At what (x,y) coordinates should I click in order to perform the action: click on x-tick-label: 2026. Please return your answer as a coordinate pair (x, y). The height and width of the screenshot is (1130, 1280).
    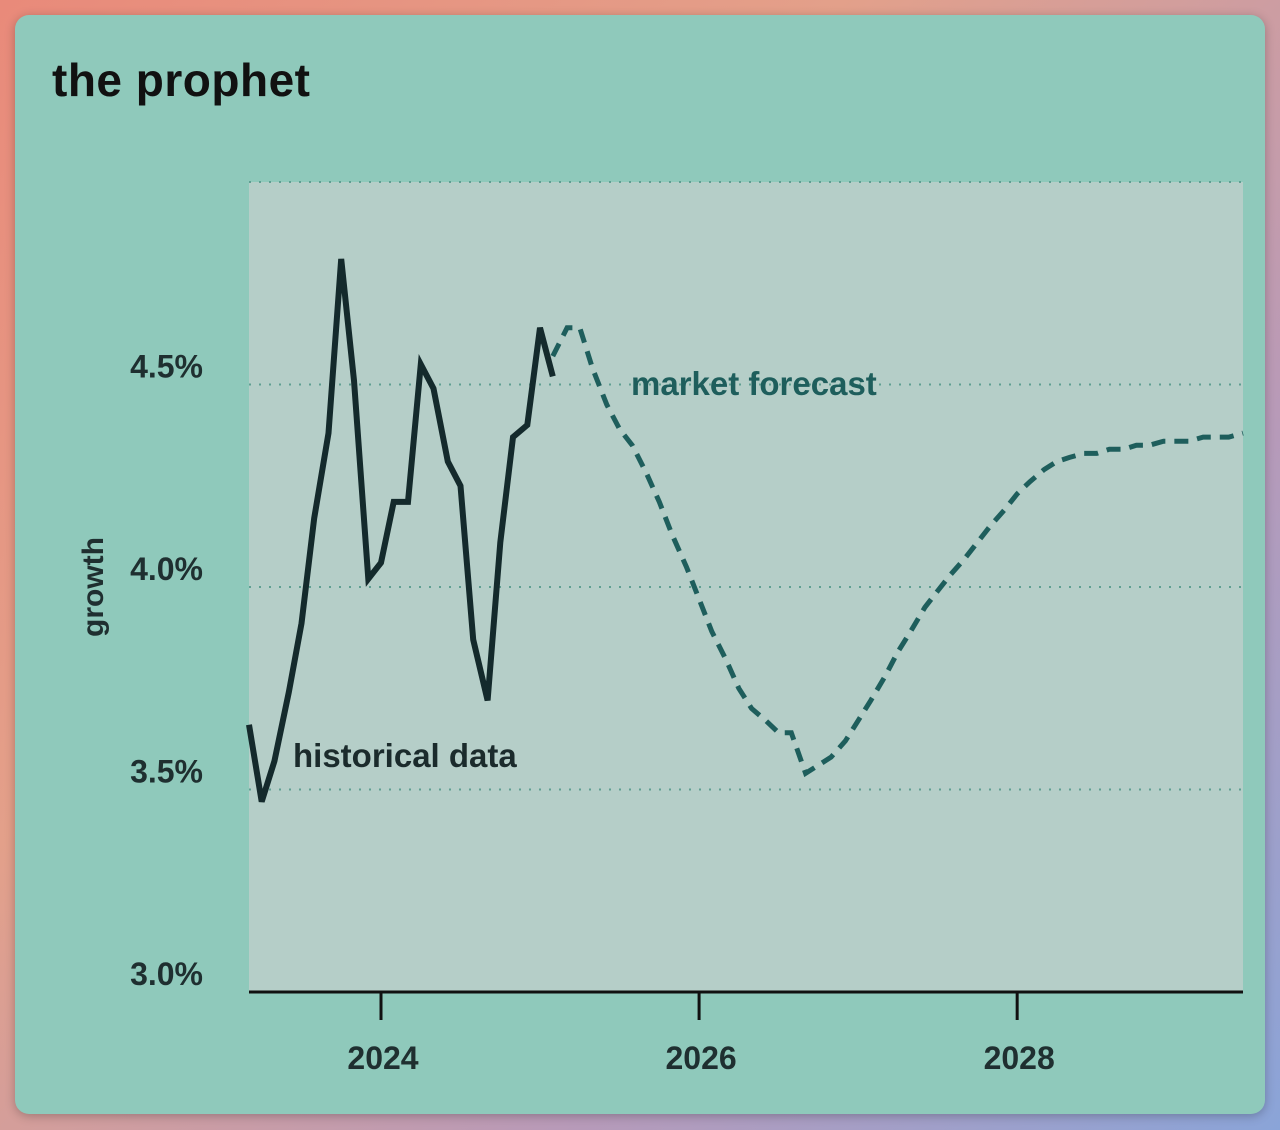
    Looking at the image, I should click on (700, 1058).